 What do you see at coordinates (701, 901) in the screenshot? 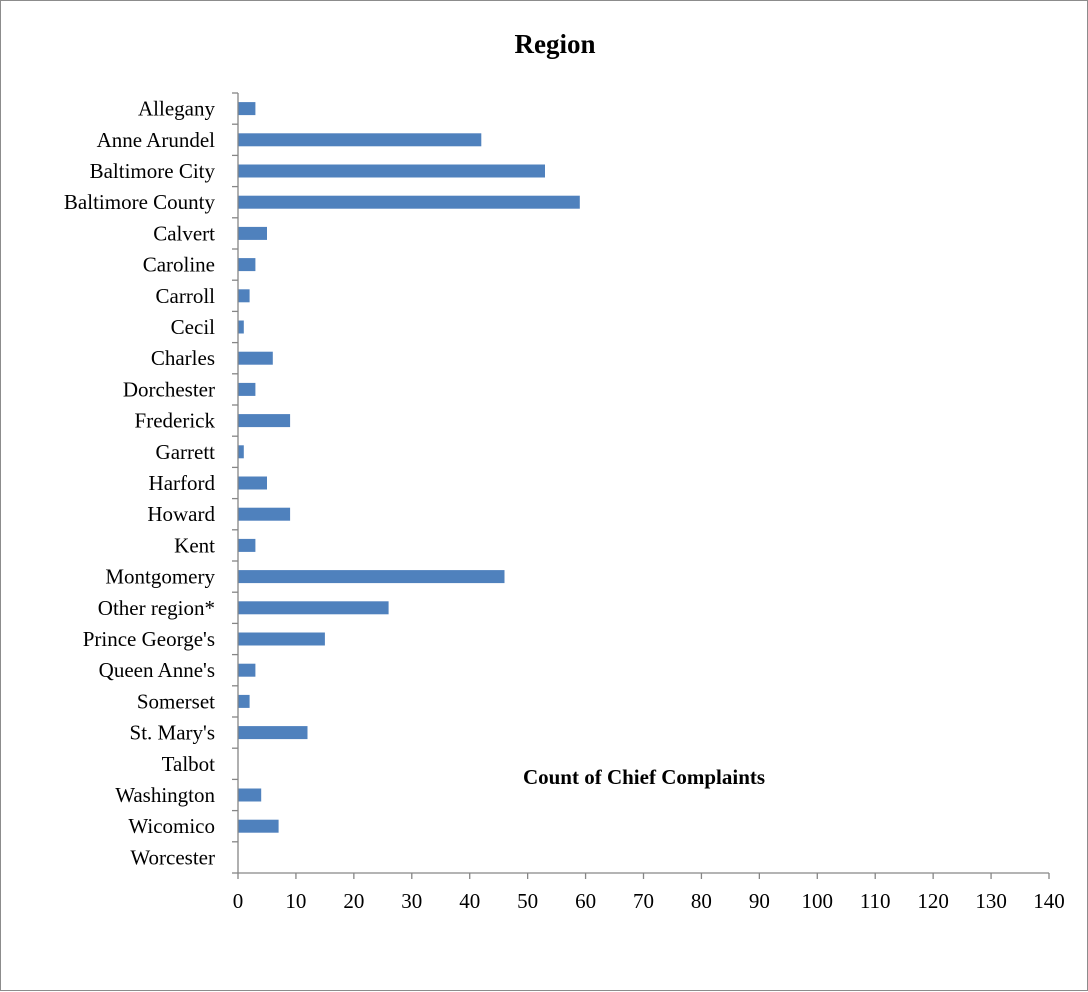
I see `x-tick-label: 80` at bounding box center [701, 901].